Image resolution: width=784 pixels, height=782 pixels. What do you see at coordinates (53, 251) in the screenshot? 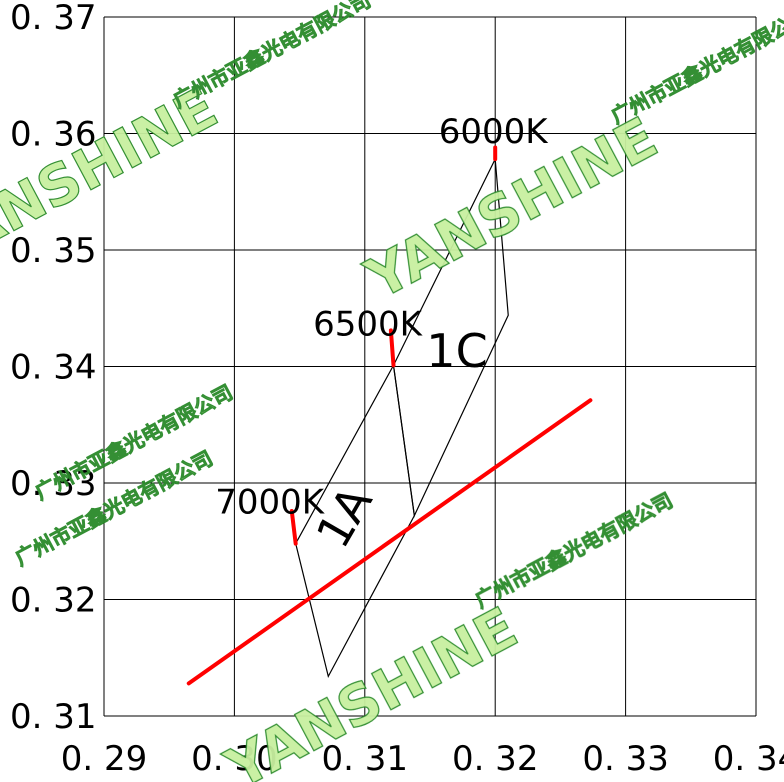
I see `y-tick-label: 0. 35` at bounding box center [53, 251].